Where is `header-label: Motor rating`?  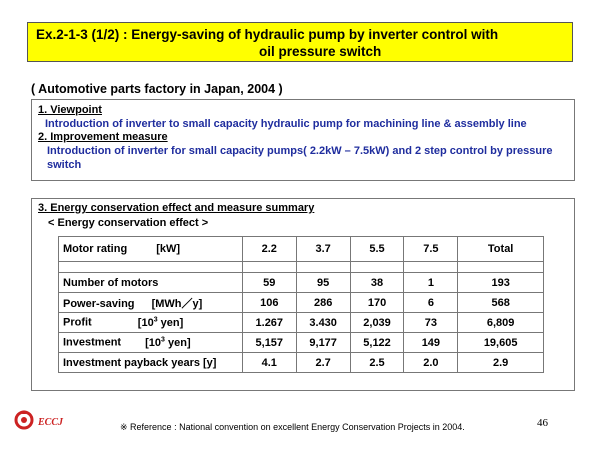
header-label: Motor rating is located at coordinates (95, 249).